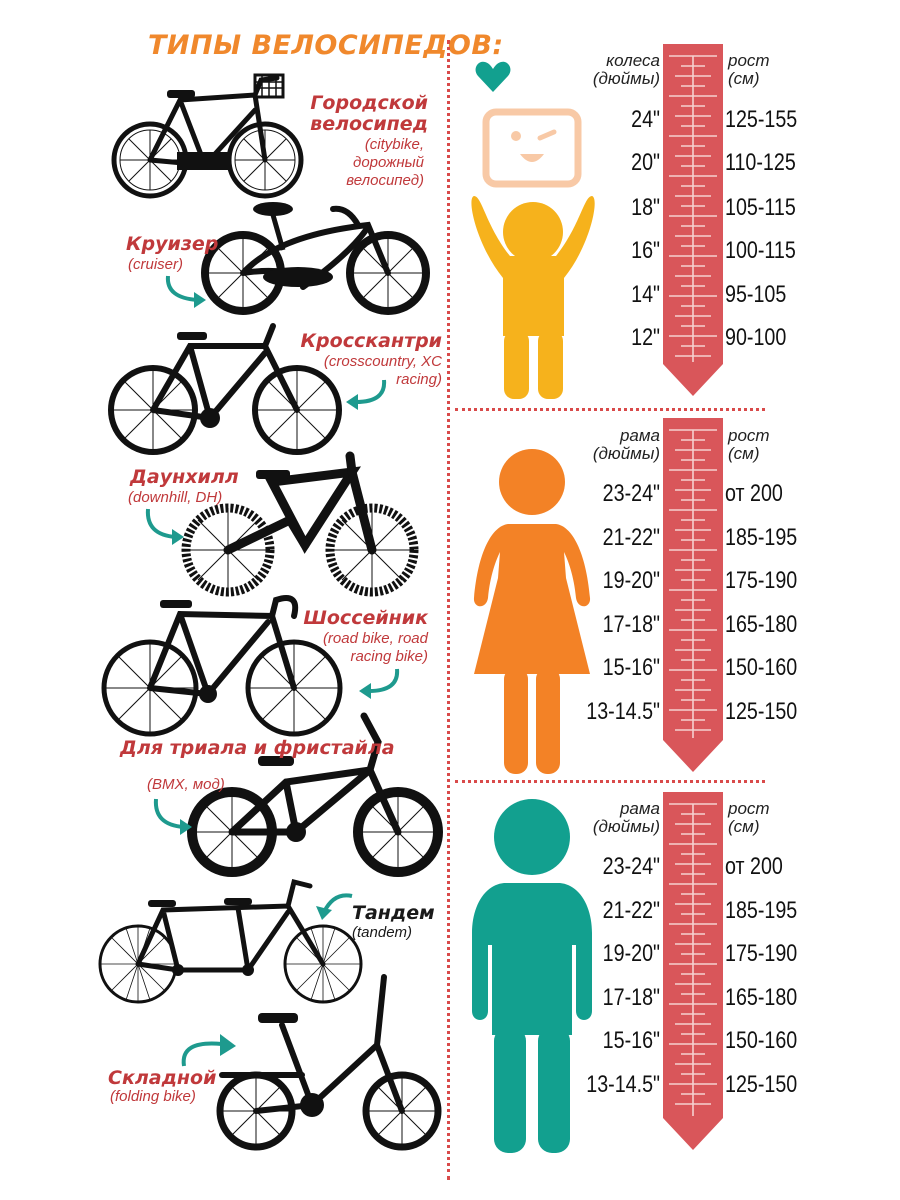 This screenshot has height=1200, width=900. I want to click on tandem-bike-icon, so click(230, 941).